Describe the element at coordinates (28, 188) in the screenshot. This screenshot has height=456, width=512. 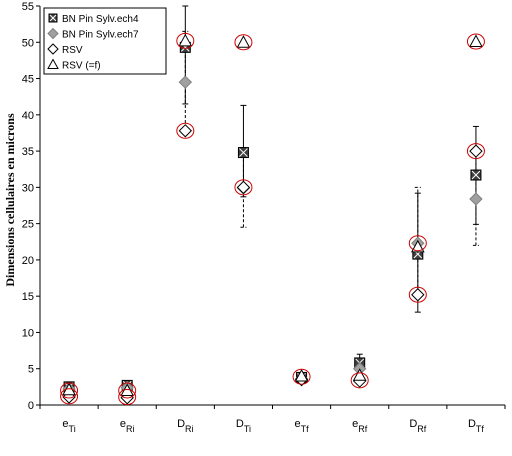
I see `y-tick-label: 30` at that location.